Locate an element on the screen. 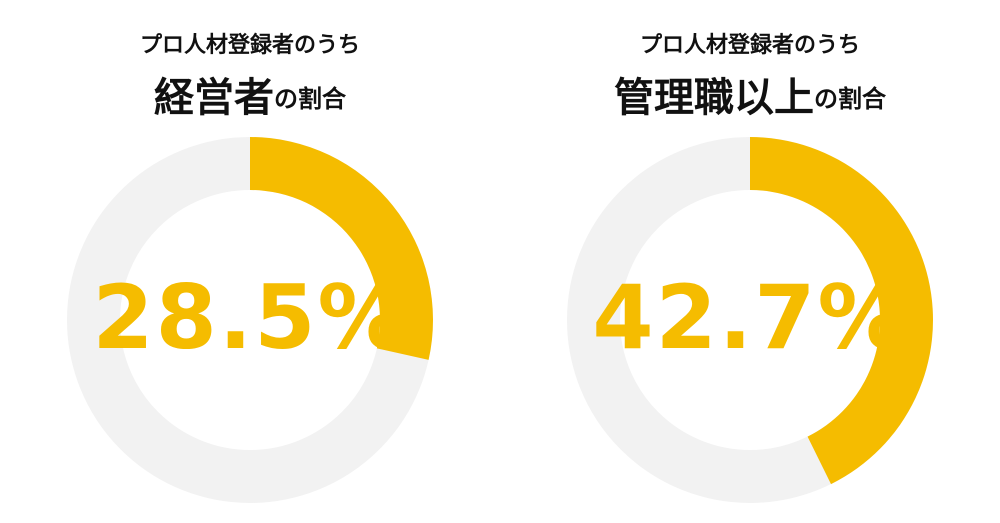 Image resolution: width=1000 pixels, height=523 pixels. value-label: 28.5% is located at coordinates (249, 317).